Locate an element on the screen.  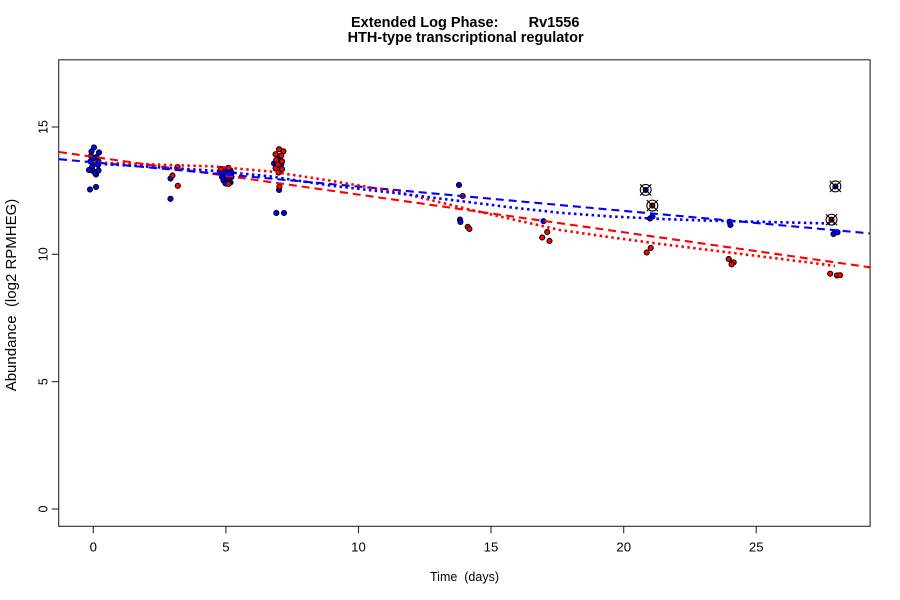
svg-text: Rv1556 is located at coordinates (554, 23).